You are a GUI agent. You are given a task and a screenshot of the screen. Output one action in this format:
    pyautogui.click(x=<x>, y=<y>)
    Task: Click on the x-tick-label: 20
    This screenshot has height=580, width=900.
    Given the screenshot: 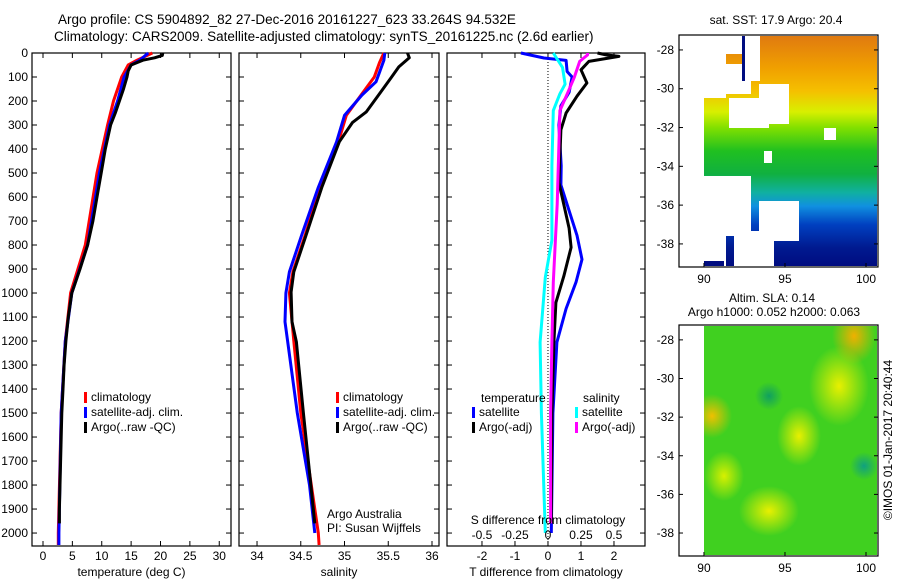 What is the action you would take?
    pyautogui.click(x=161, y=556)
    